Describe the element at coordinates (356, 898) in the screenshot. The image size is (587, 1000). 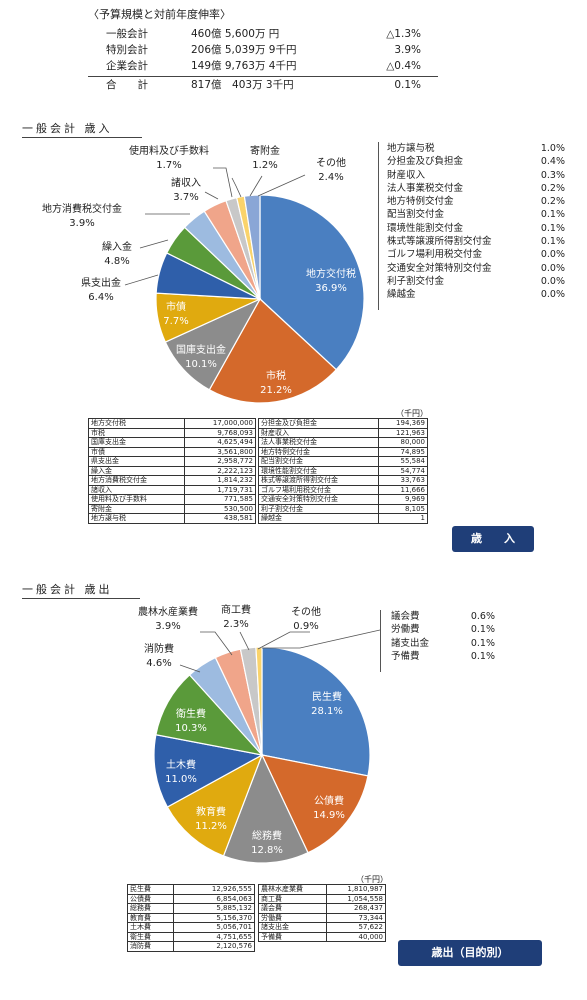
I see `table-cell-value: 1,054,558` at that location.